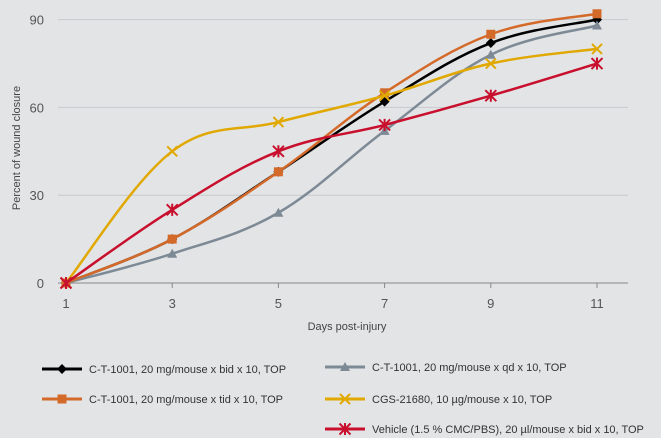 This screenshot has width=661, height=438. I want to click on legend-item: C-T-1001, 20 mg/mouse x tid x 10, TOP, so click(162, 400).